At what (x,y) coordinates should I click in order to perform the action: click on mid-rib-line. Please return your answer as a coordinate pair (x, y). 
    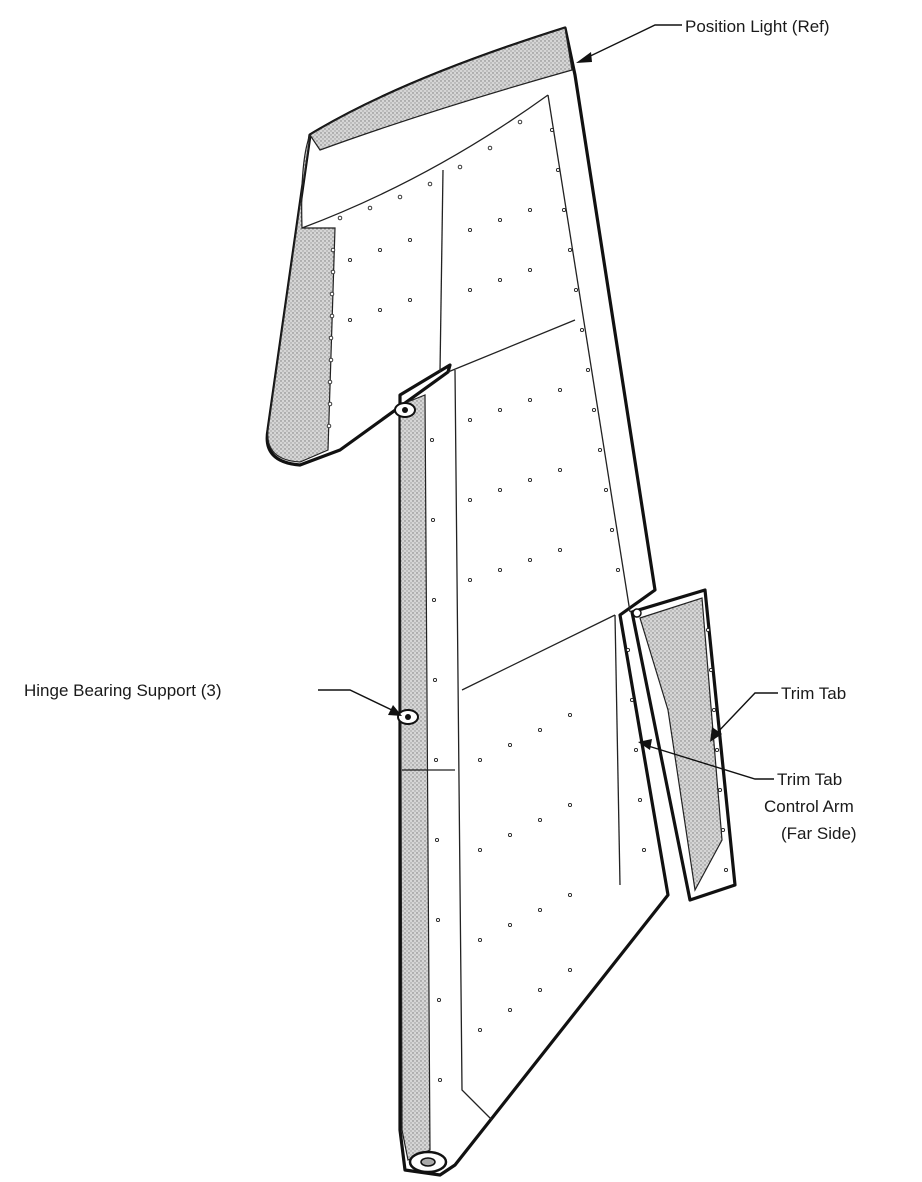
    Looking at the image, I should click on (473, 745).